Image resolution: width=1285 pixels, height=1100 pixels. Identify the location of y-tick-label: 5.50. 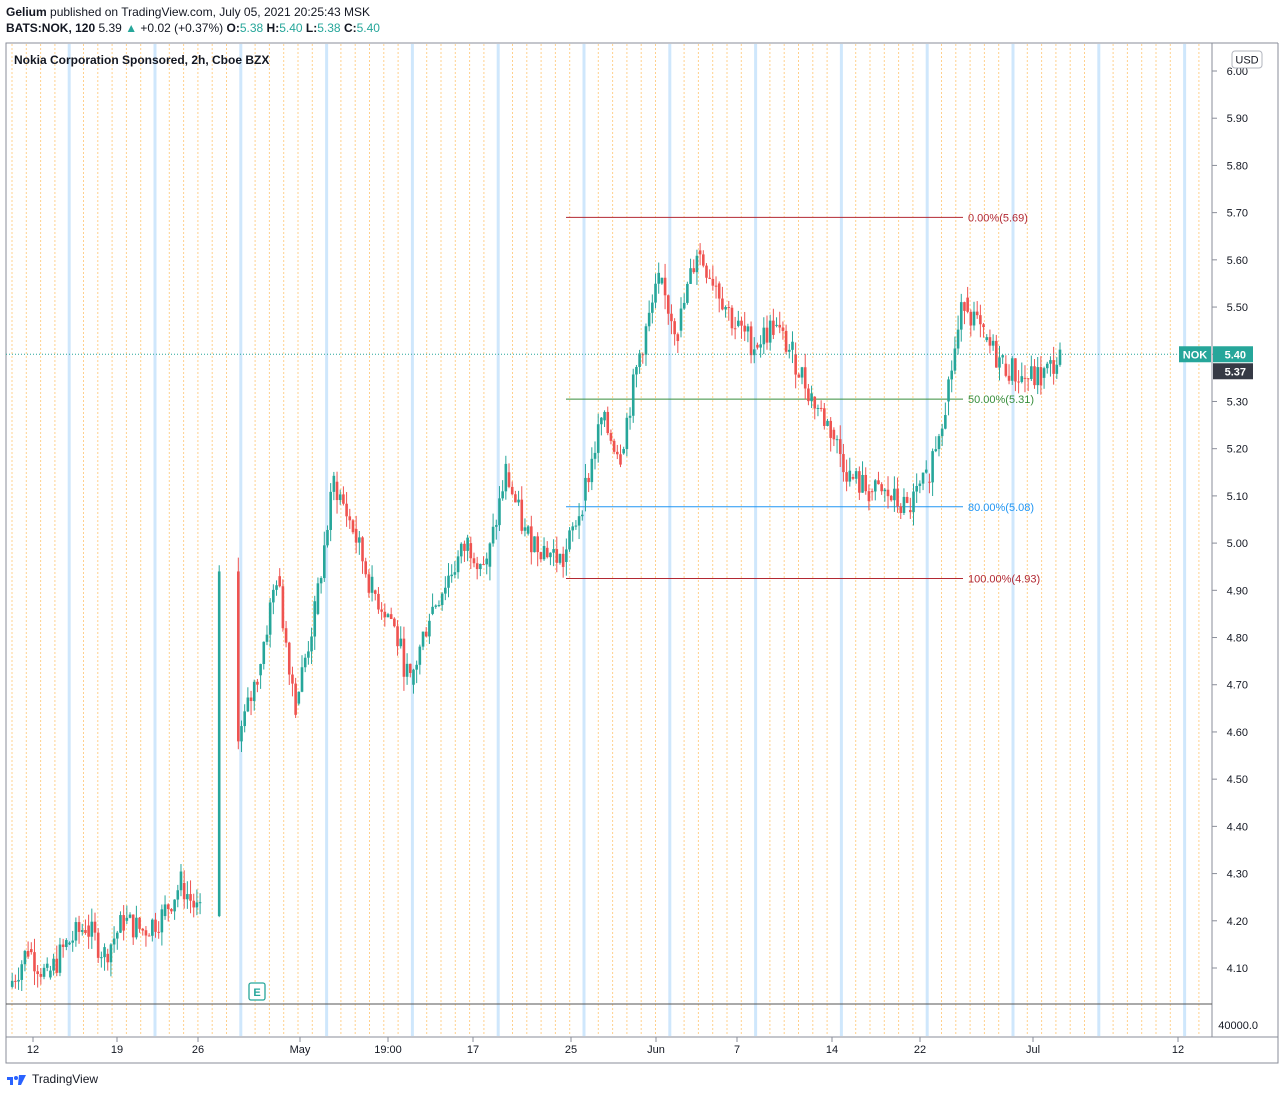
(1237, 308).